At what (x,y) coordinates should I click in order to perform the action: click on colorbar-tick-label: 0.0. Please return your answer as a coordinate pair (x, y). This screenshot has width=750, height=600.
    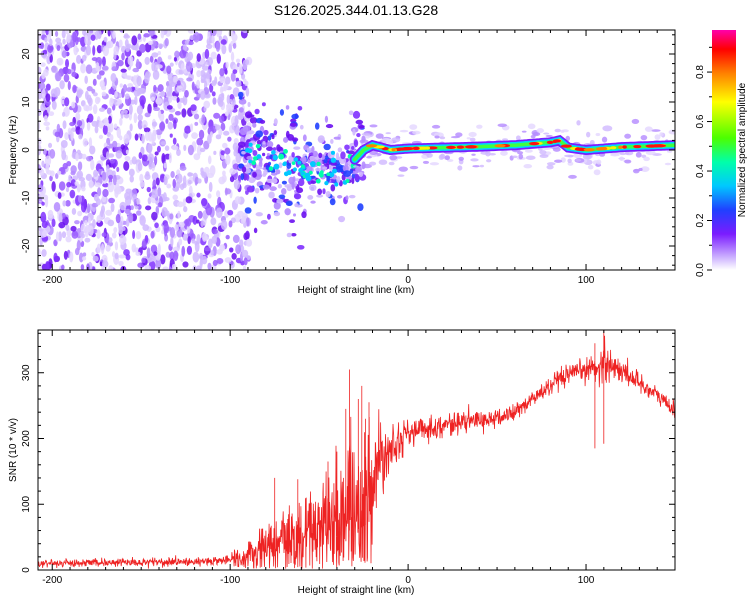
    Looking at the image, I should click on (700, 270).